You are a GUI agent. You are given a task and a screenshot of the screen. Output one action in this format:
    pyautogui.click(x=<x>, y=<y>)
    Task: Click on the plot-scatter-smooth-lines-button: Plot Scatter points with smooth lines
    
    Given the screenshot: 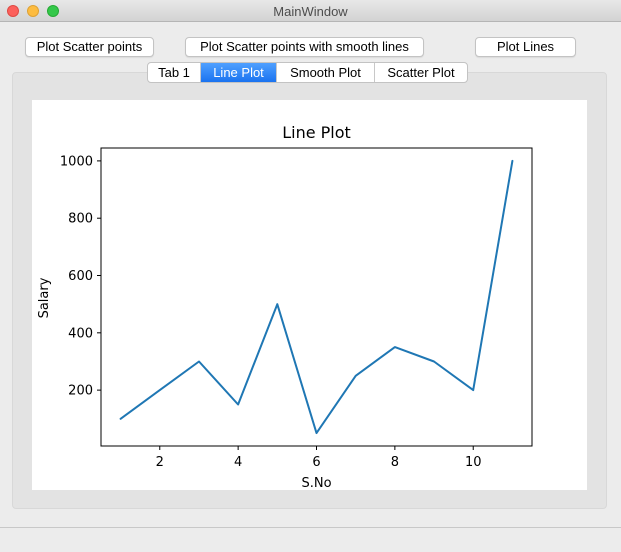 What is the action you would take?
    pyautogui.click(x=304, y=47)
    